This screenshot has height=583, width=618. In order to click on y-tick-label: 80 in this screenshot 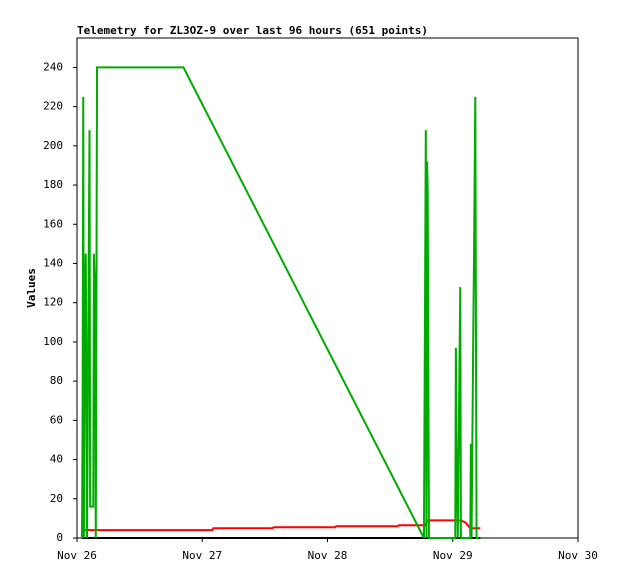, I will do `click(56, 380)`.